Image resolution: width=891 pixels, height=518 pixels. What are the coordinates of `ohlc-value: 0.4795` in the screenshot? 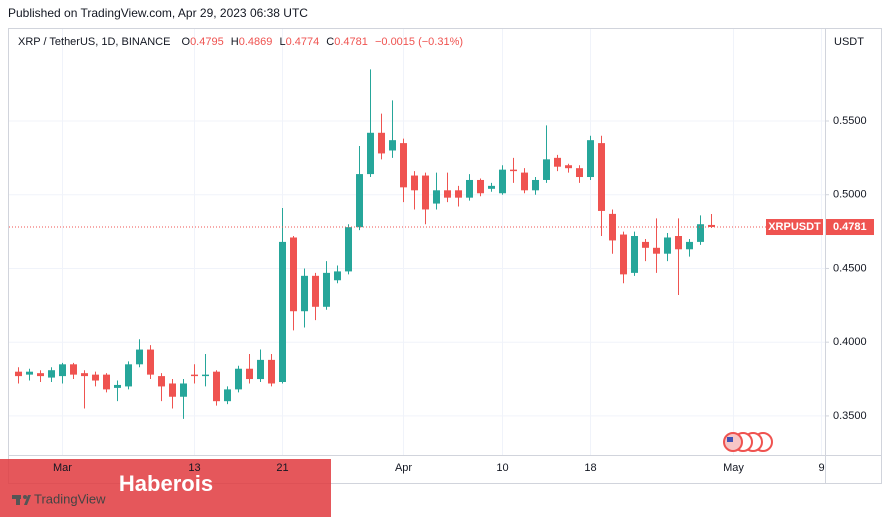 It's located at (207, 42).